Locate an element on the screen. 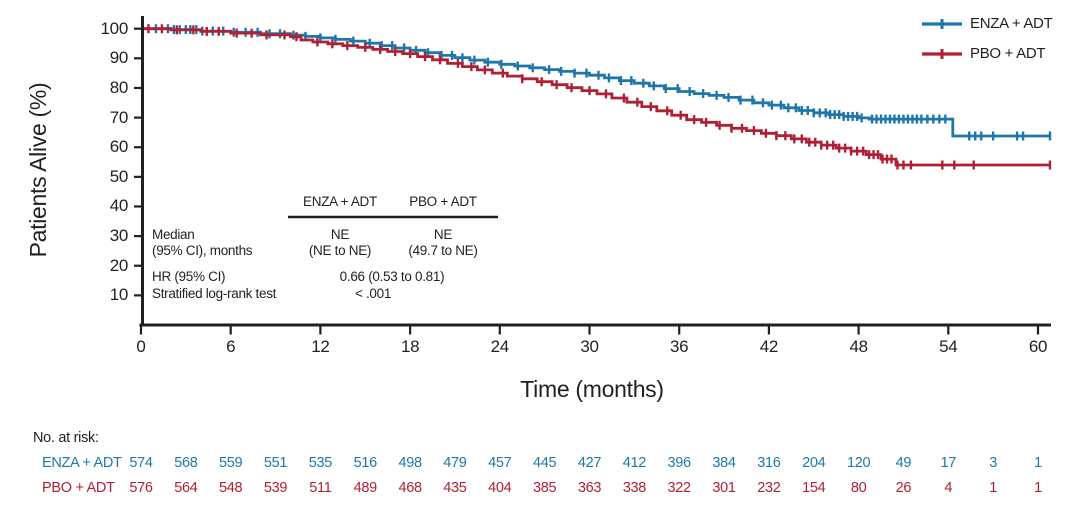 This screenshot has width=1080, height=517. x-tick-label: 30 is located at coordinates (589, 346).